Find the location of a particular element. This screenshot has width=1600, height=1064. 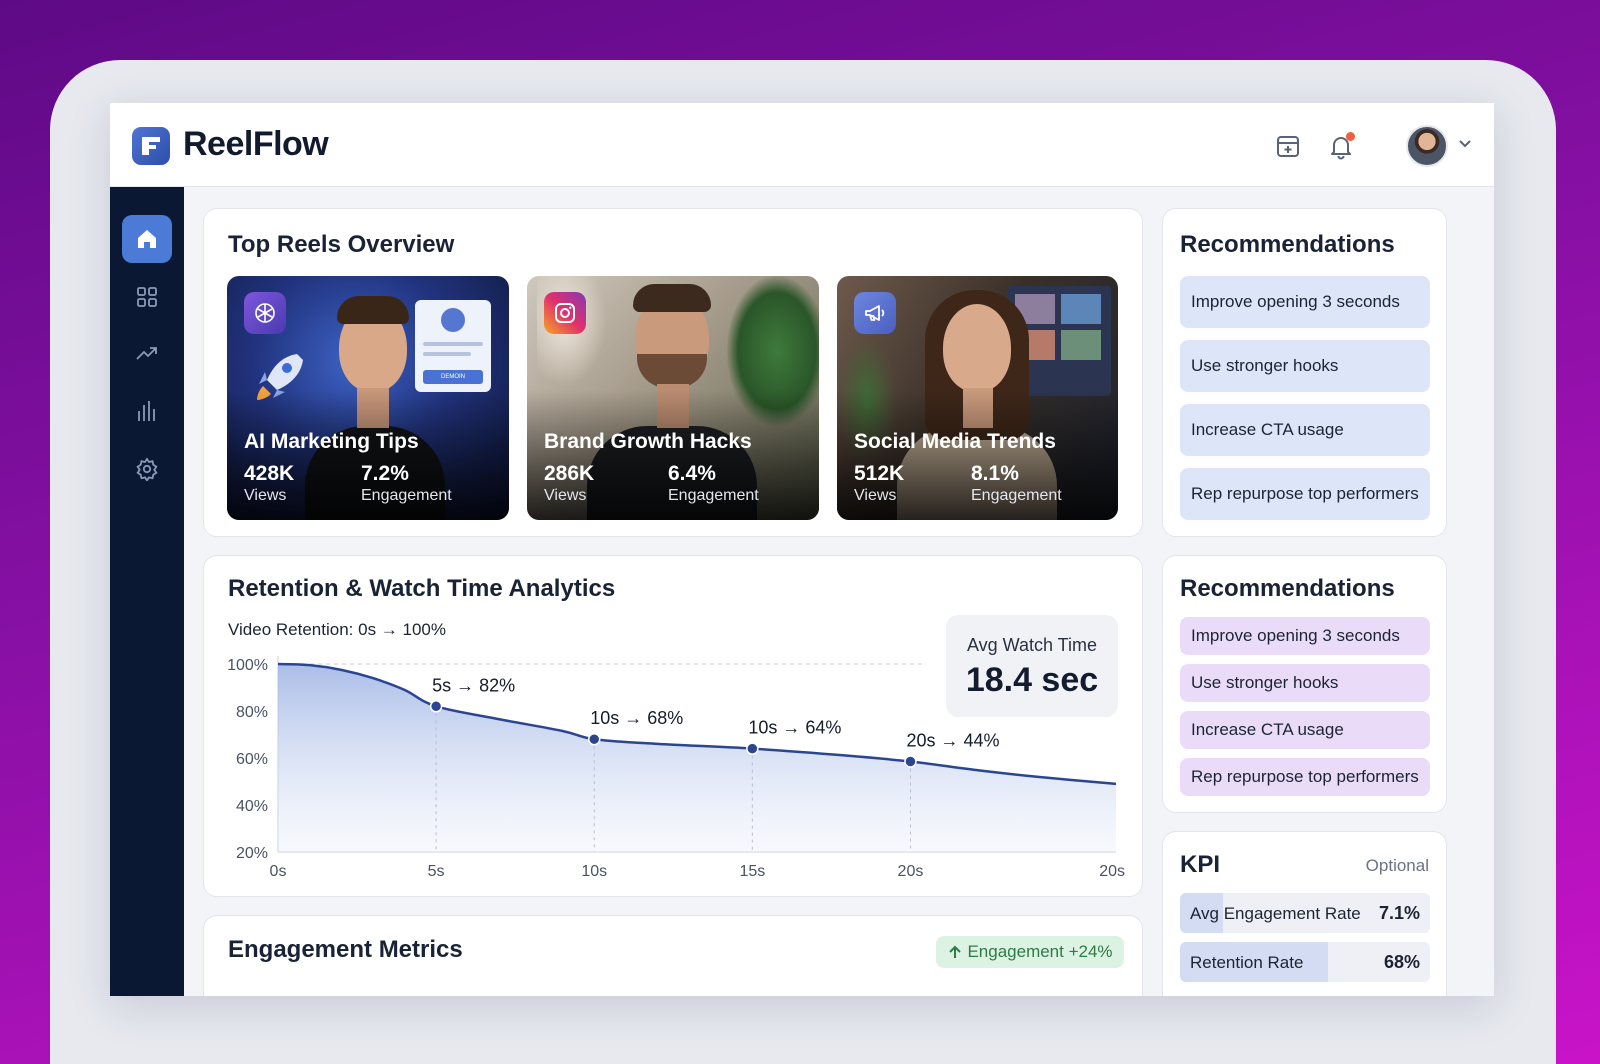

sidebar-item-home is located at coordinates (147, 239).